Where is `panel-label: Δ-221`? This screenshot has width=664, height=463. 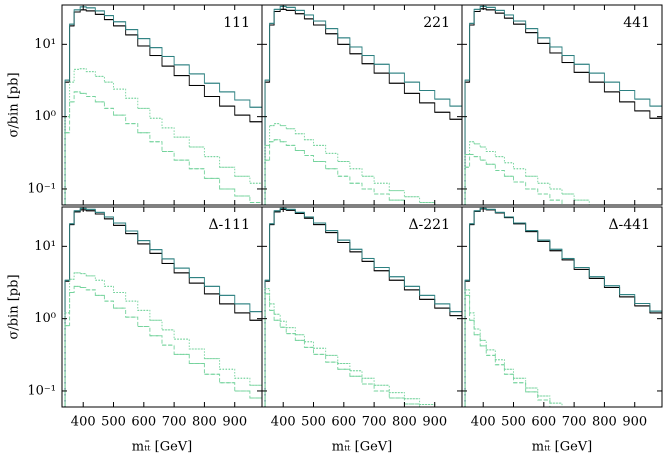 panel-label: Δ-221 is located at coordinates (429, 225).